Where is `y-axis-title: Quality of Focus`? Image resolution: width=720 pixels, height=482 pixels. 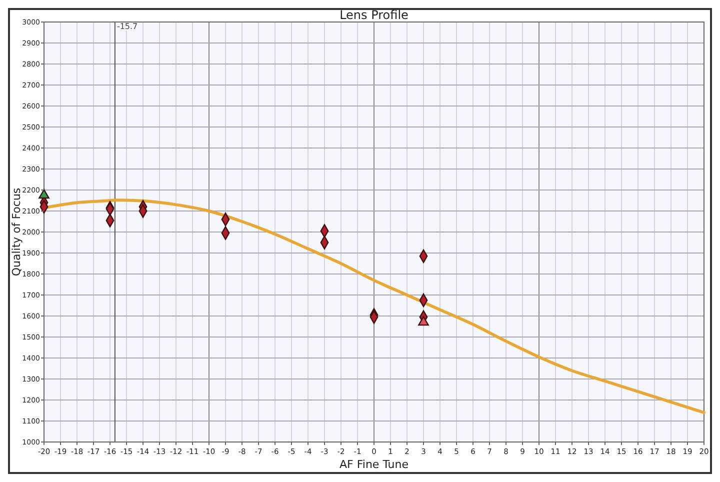
y-axis-title: Quality of Focus is located at coordinates (16, 232).